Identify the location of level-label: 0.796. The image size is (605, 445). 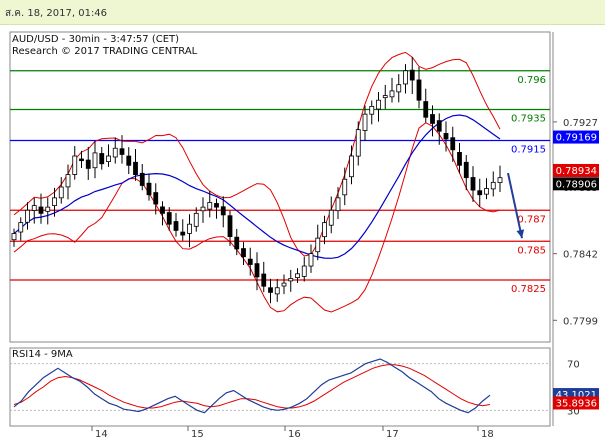
(531, 80).